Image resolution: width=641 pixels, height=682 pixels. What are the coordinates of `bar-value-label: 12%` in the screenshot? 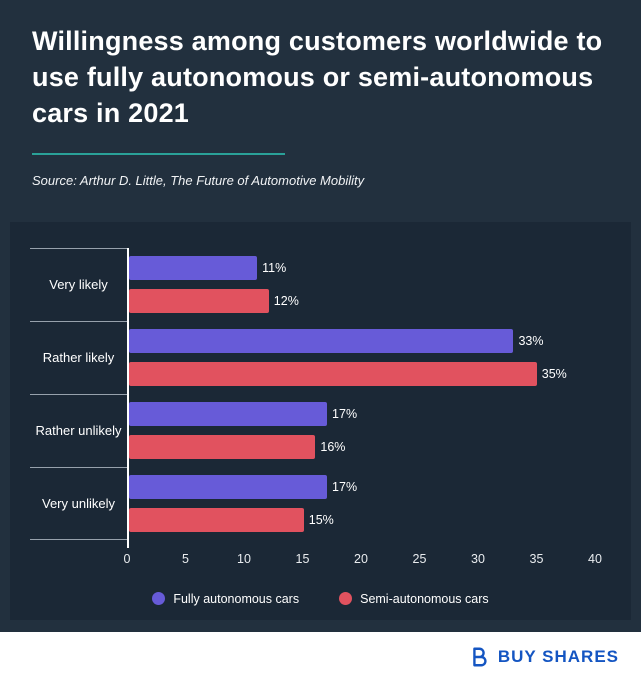 It's located at (286, 300).